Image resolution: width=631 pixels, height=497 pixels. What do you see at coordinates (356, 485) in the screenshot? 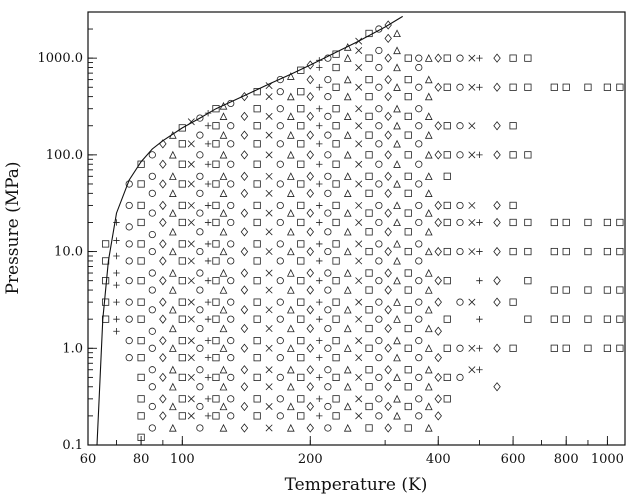
I see `x-axis-title: Temperature (K)` at bounding box center [356, 485].